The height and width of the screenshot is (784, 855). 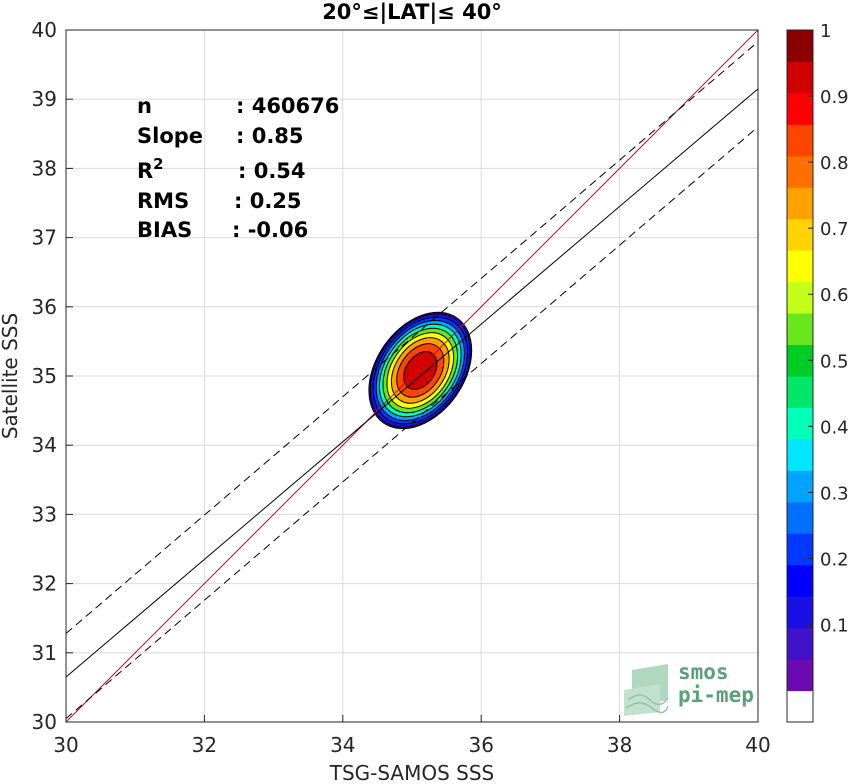 I want to click on colorbar-tick-label: 1, so click(x=825, y=31).